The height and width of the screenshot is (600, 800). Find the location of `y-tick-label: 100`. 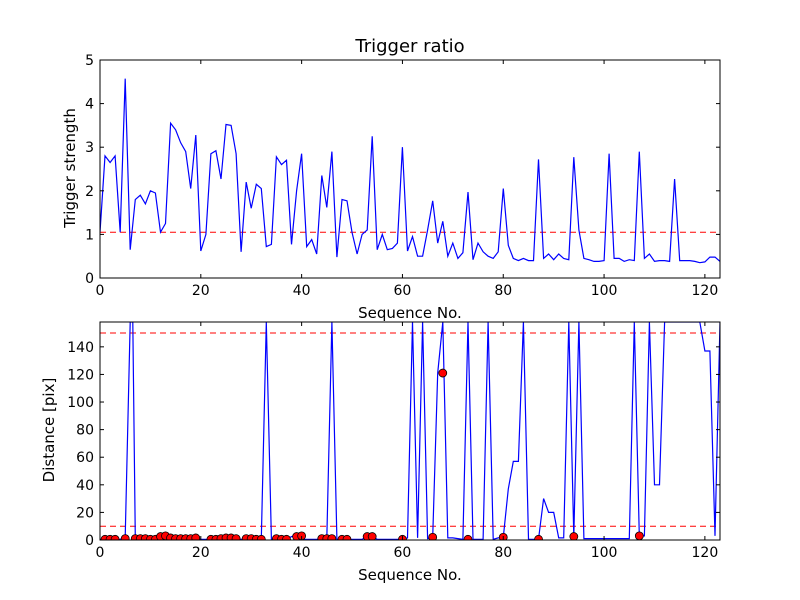

y-tick-label: 100 is located at coordinates (80, 403).